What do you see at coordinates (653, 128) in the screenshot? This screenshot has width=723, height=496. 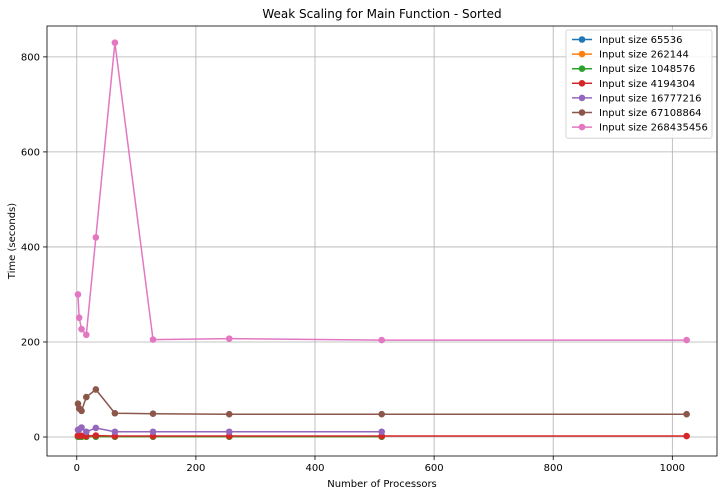 I see `legend-label: Input size 268435456` at bounding box center [653, 128].